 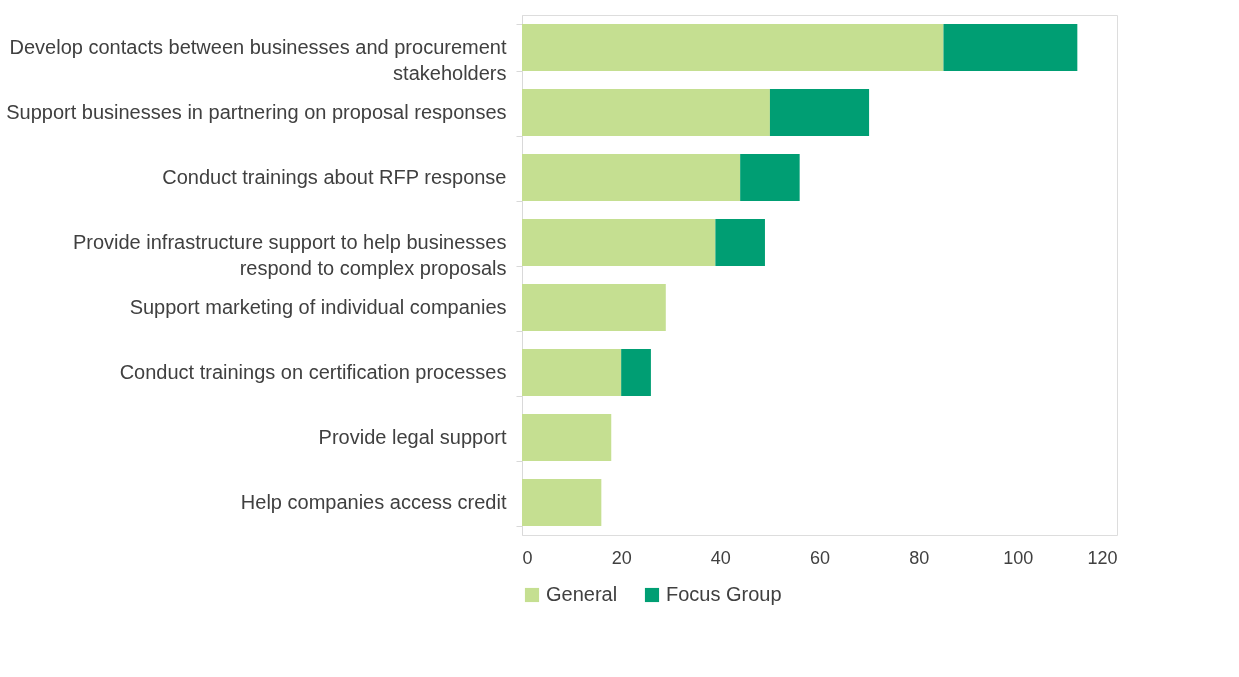 What do you see at coordinates (621, 557) in the screenshot?
I see `x-tick-label: 20` at bounding box center [621, 557].